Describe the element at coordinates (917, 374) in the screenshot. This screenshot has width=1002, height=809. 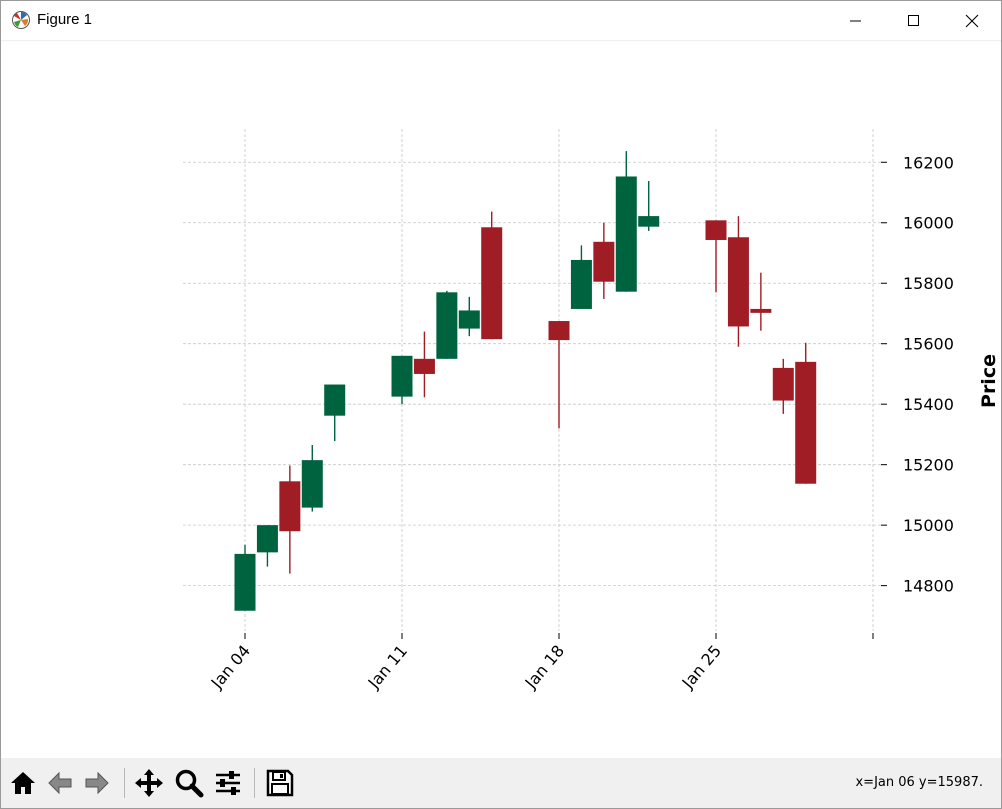
I see `y-axis: 14800 15000 15200 15400 15600 15800 16000 16200` at that location.